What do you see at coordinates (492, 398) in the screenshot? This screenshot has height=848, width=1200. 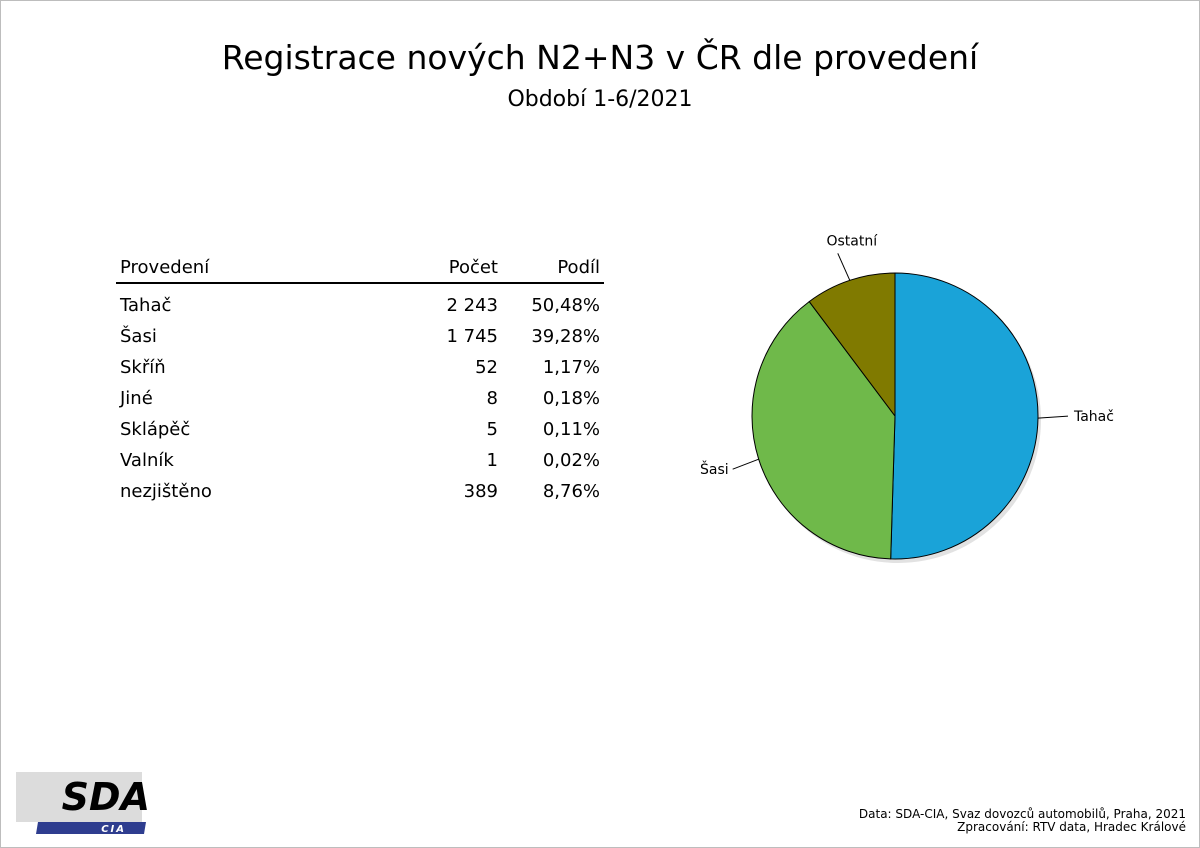 I see `row-count: 8` at bounding box center [492, 398].